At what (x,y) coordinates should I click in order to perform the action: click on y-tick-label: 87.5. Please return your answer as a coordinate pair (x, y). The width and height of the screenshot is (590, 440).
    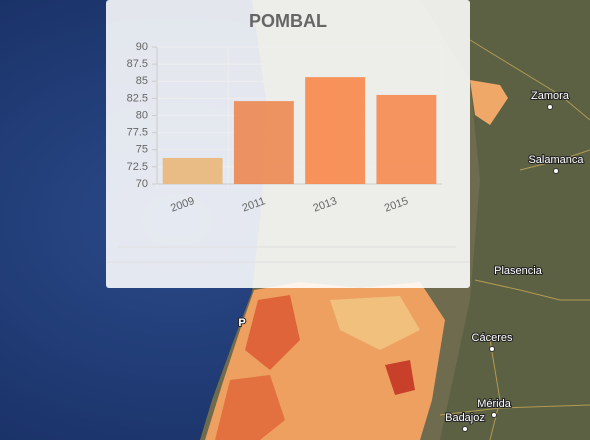
    Looking at the image, I should click on (137, 64).